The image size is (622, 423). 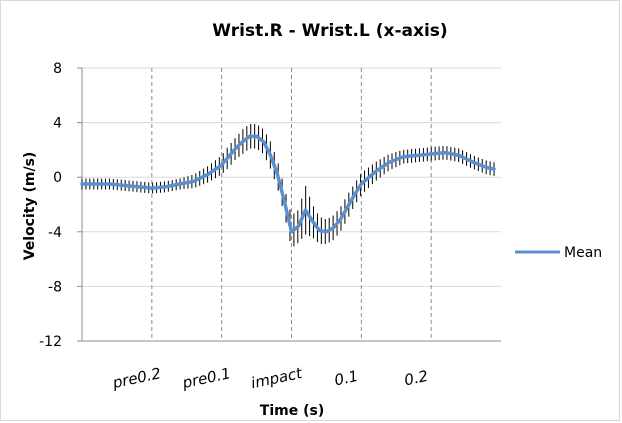 I want to click on legend: Mean, so click(x=558, y=253).